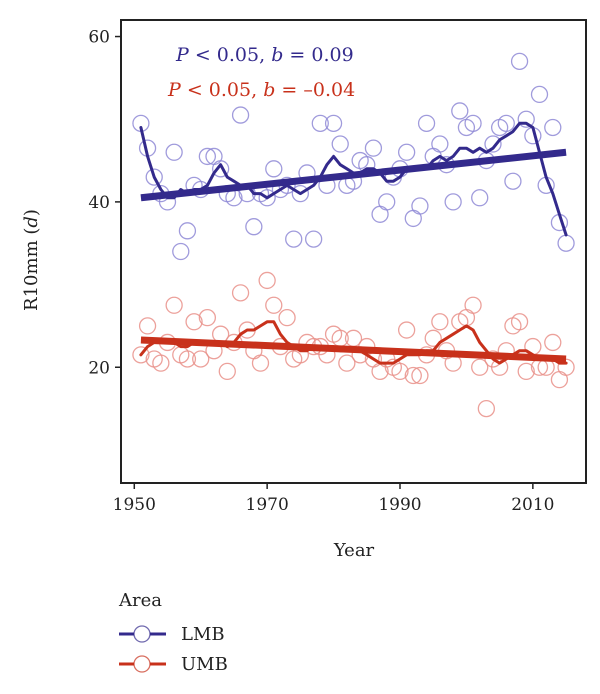 The image size is (600, 694). Describe the element at coordinates (142, 664) in the screenshot. I see `legend-marker-umb` at that location.